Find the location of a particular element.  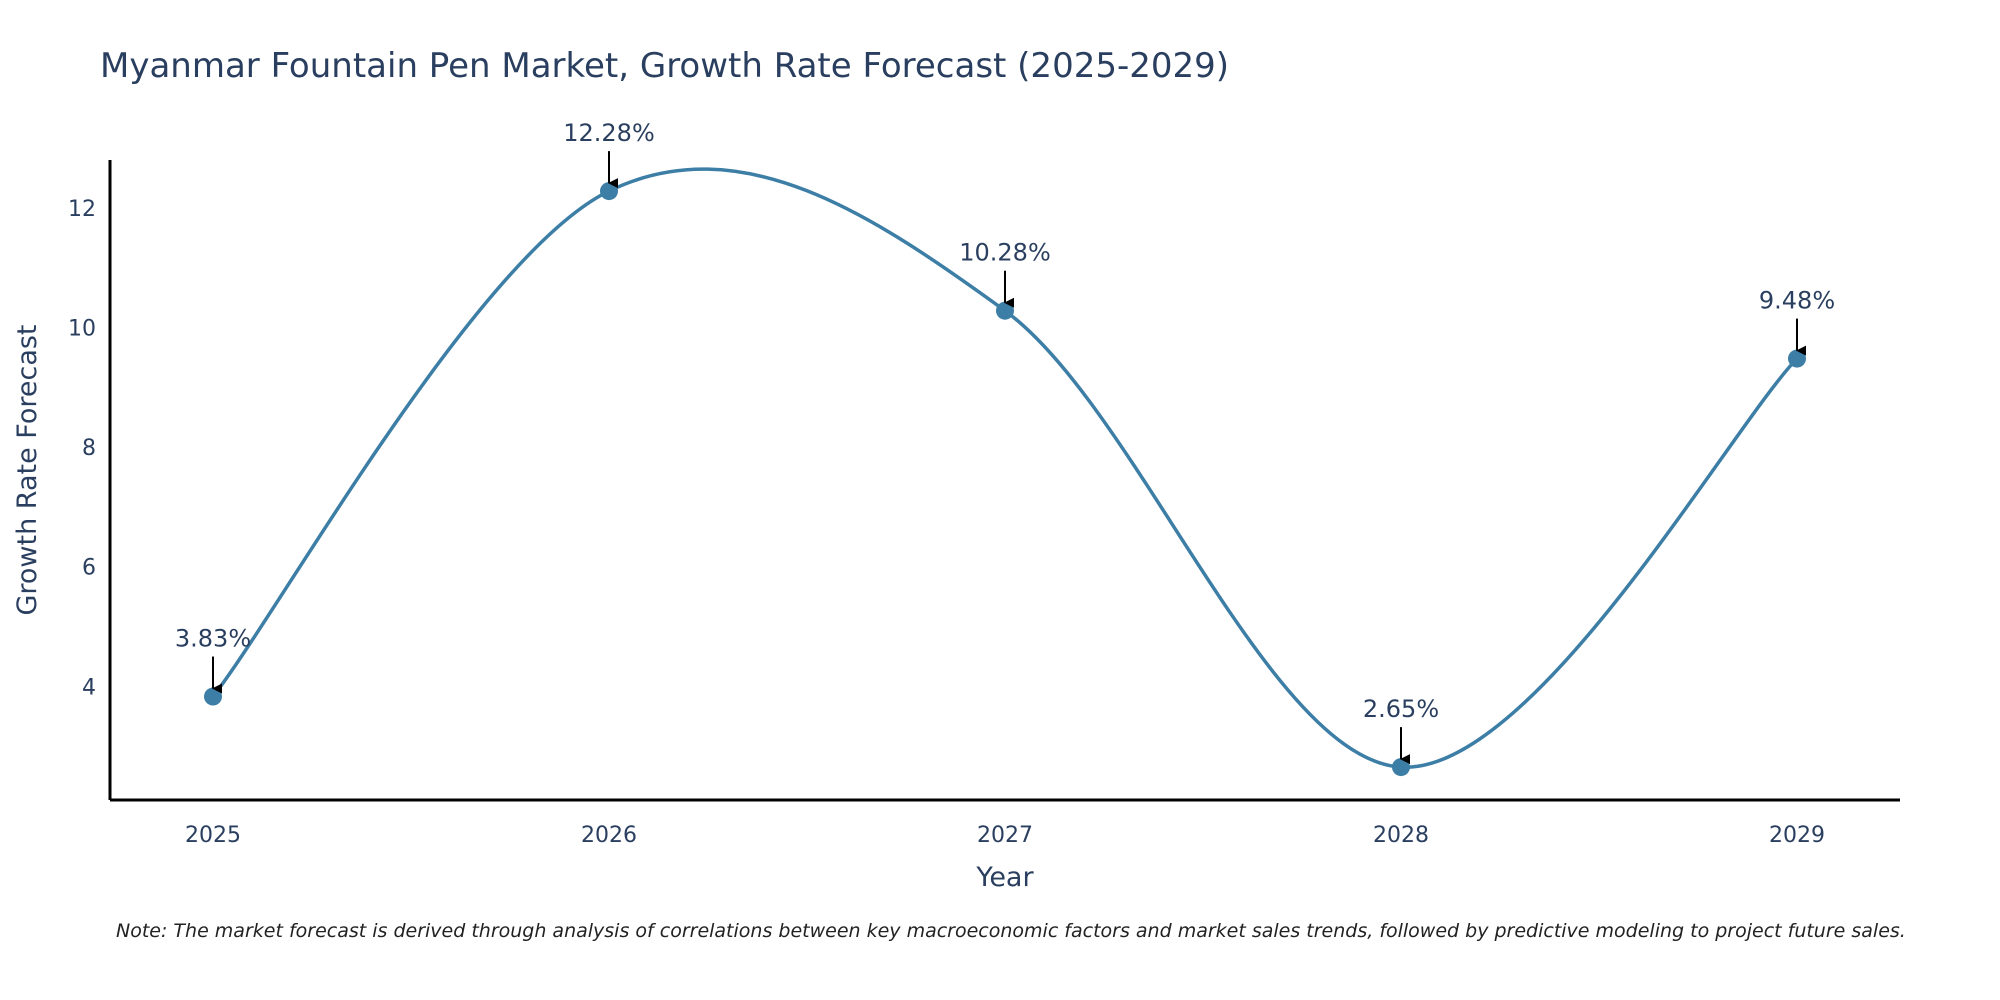

data-label: 10.28% is located at coordinates (1005, 253).